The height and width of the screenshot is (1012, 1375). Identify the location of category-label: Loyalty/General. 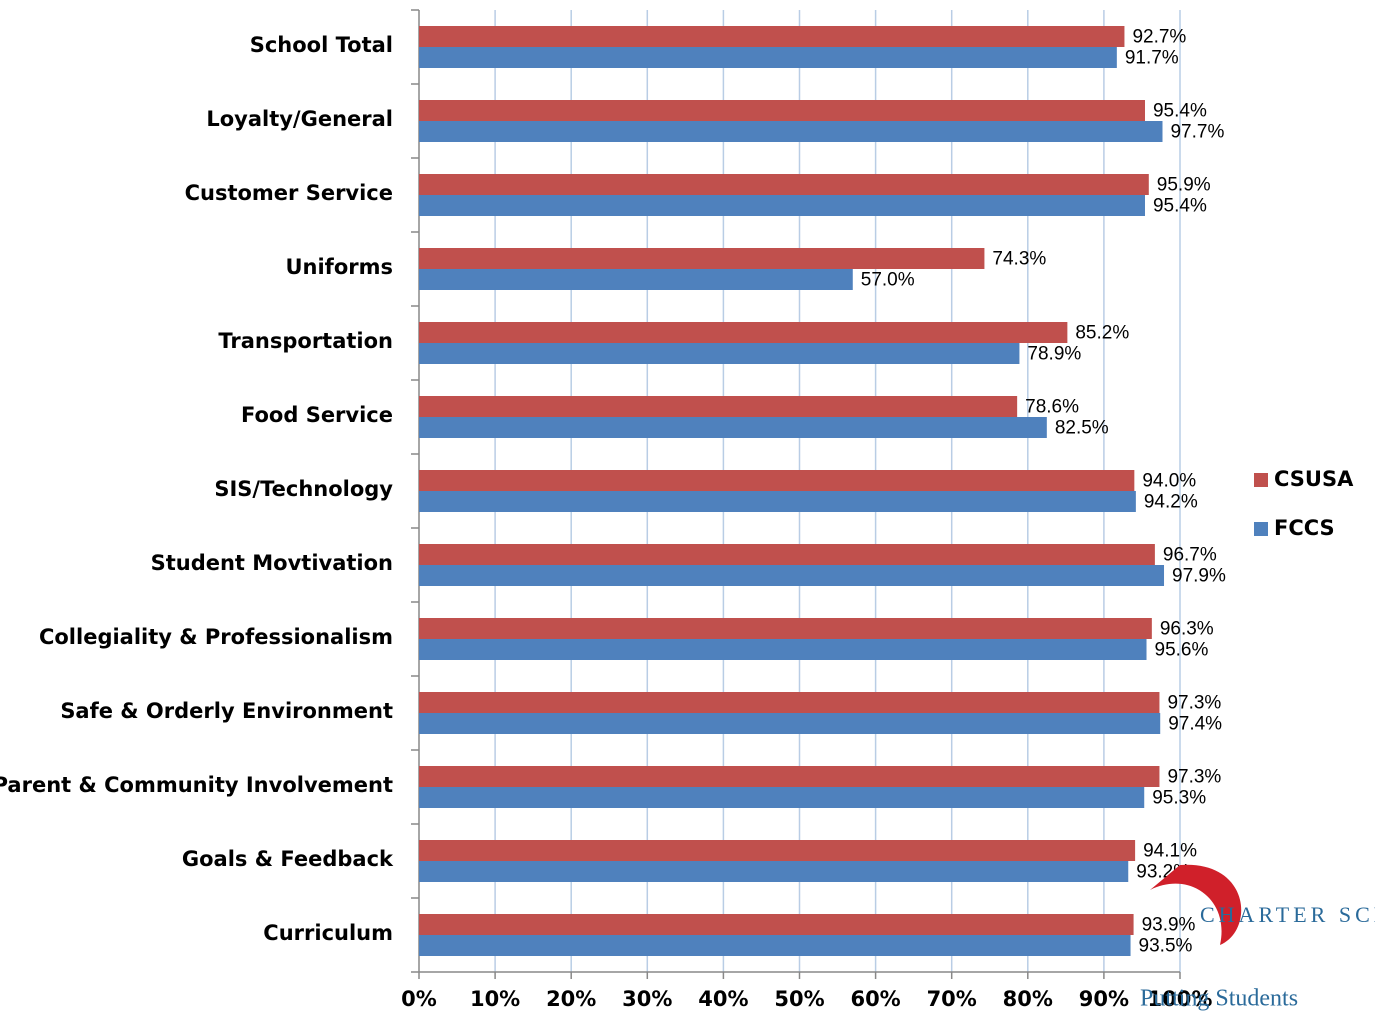
(299, 119).